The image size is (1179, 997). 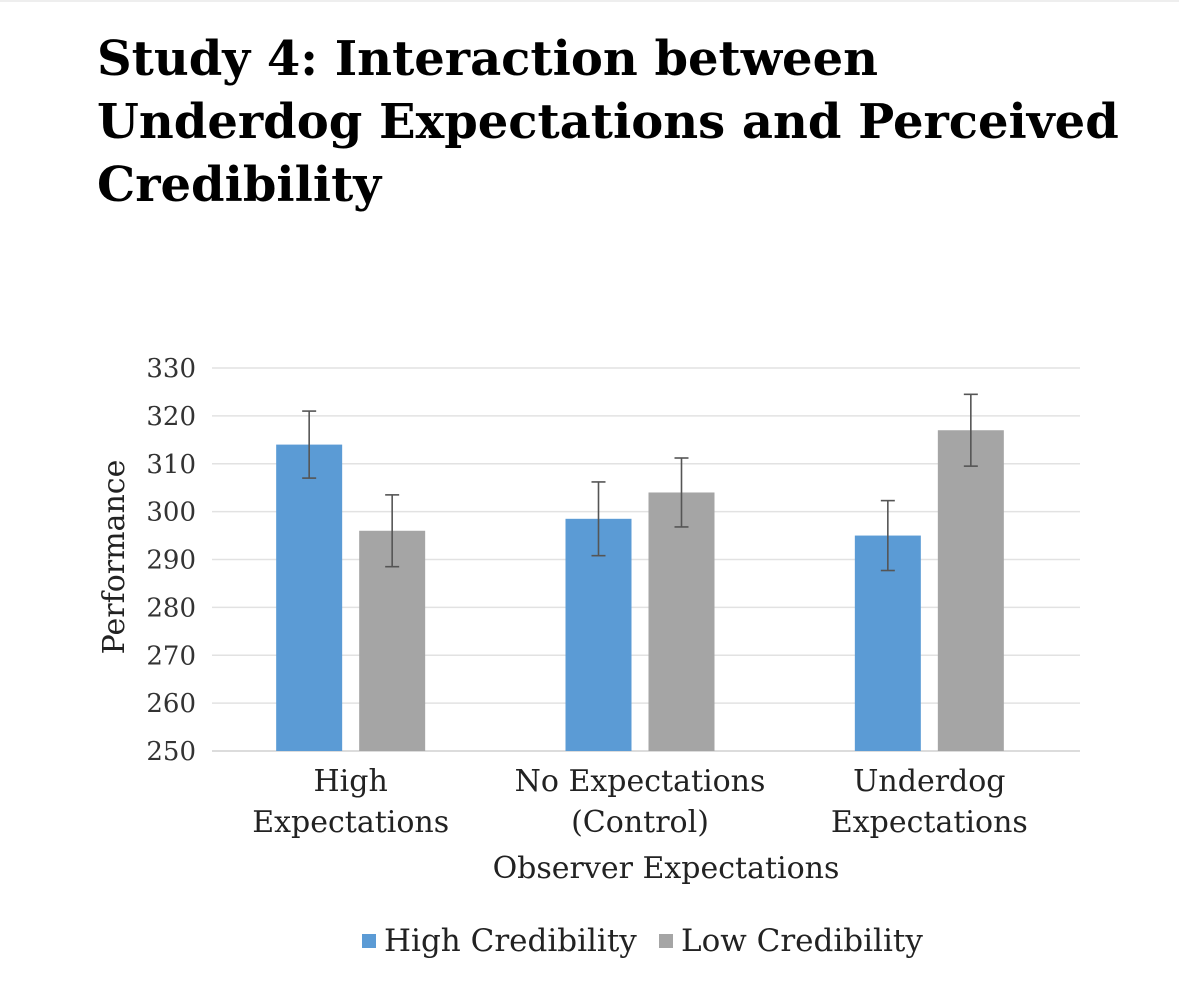 I want to click on legend-label: Low Credibility, so click(x=802, y=941).